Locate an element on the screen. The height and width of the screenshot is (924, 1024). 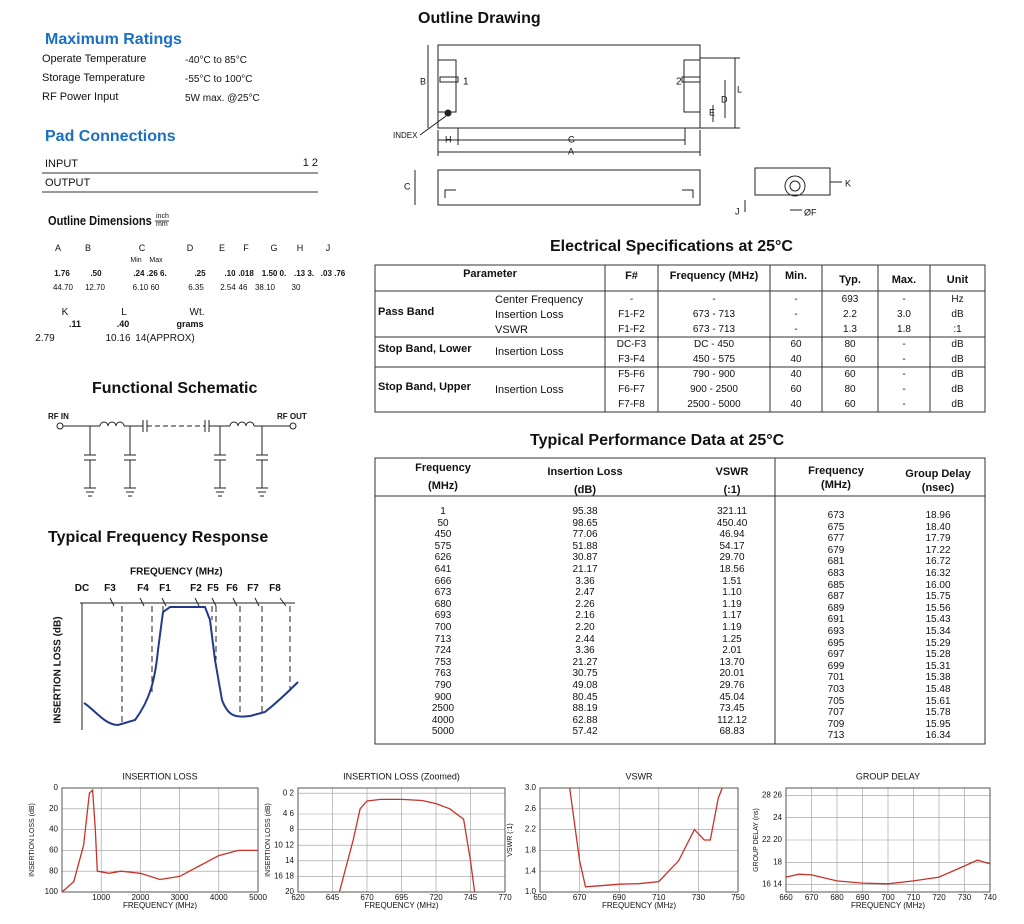
band-marker: DC is located at coordinates (82, 588).